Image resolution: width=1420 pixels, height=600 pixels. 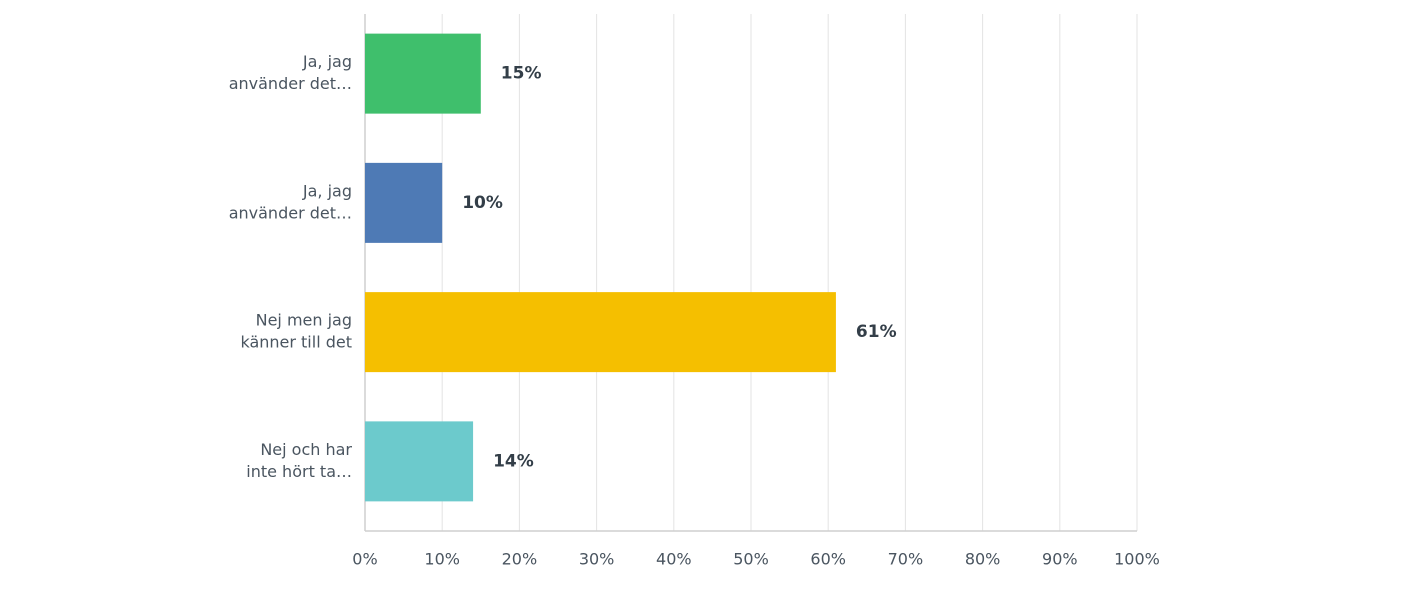 What do you see at coordinates (442, 559) in the screenshot?
I see `x-tick-label: 10%` at bounding box center [442, 559].